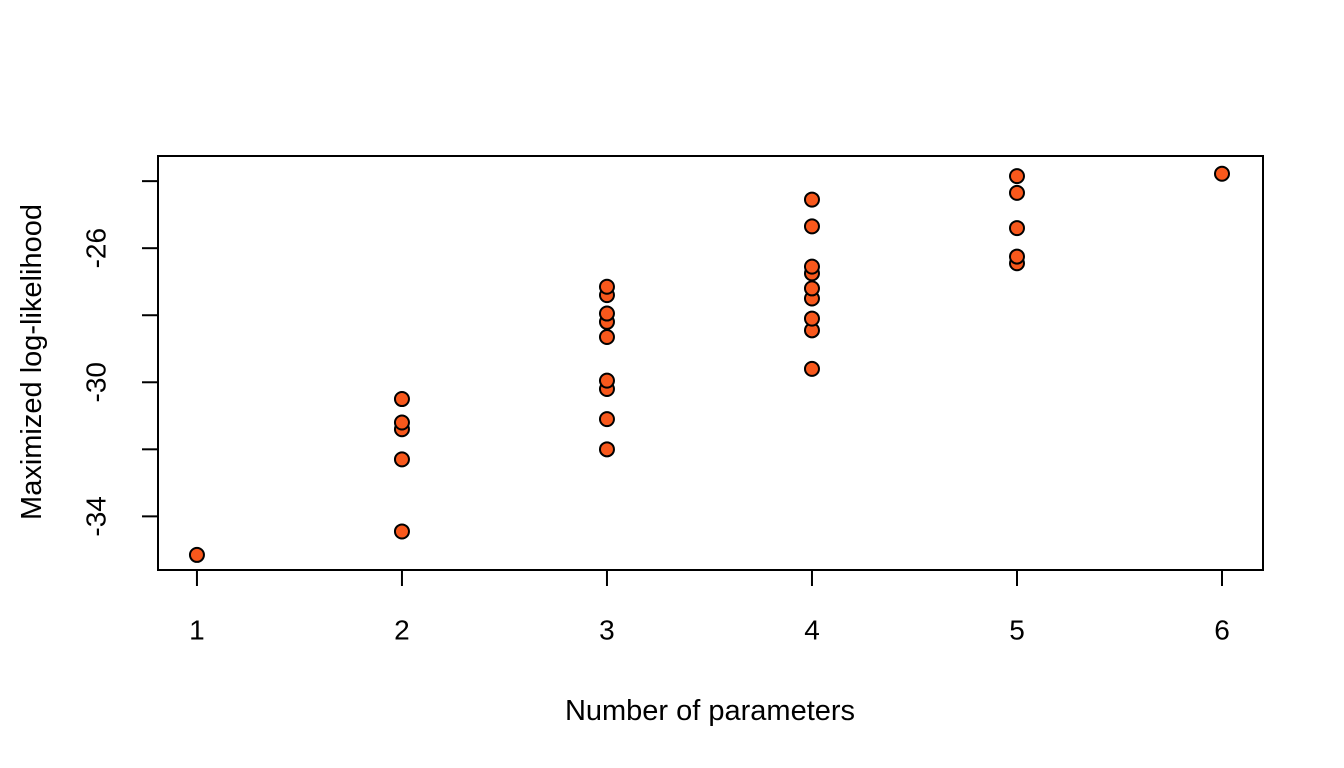 The width and height of the screenshot is (1344, 768). I want to click on x-tick-label: 5, so click(1017, 630).